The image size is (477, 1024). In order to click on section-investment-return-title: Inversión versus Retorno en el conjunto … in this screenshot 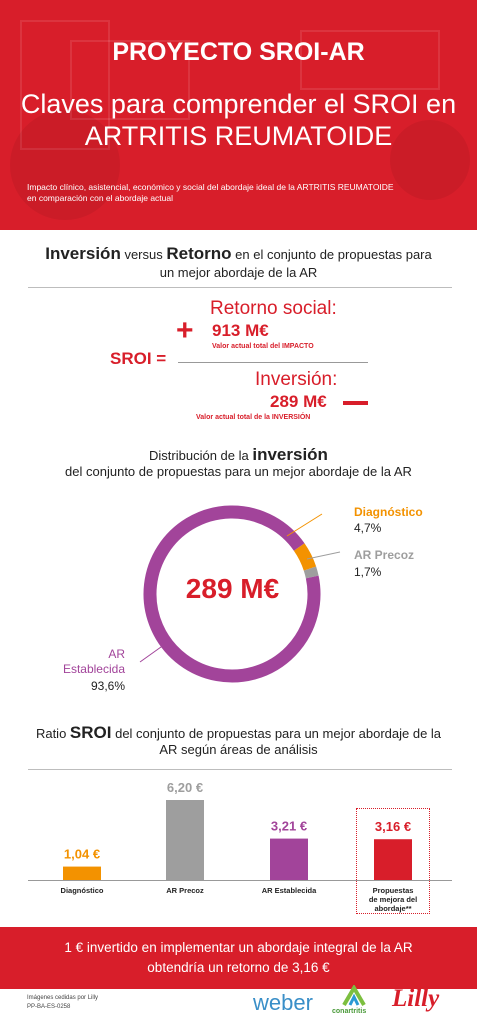, I will do `click(238, 262)`.